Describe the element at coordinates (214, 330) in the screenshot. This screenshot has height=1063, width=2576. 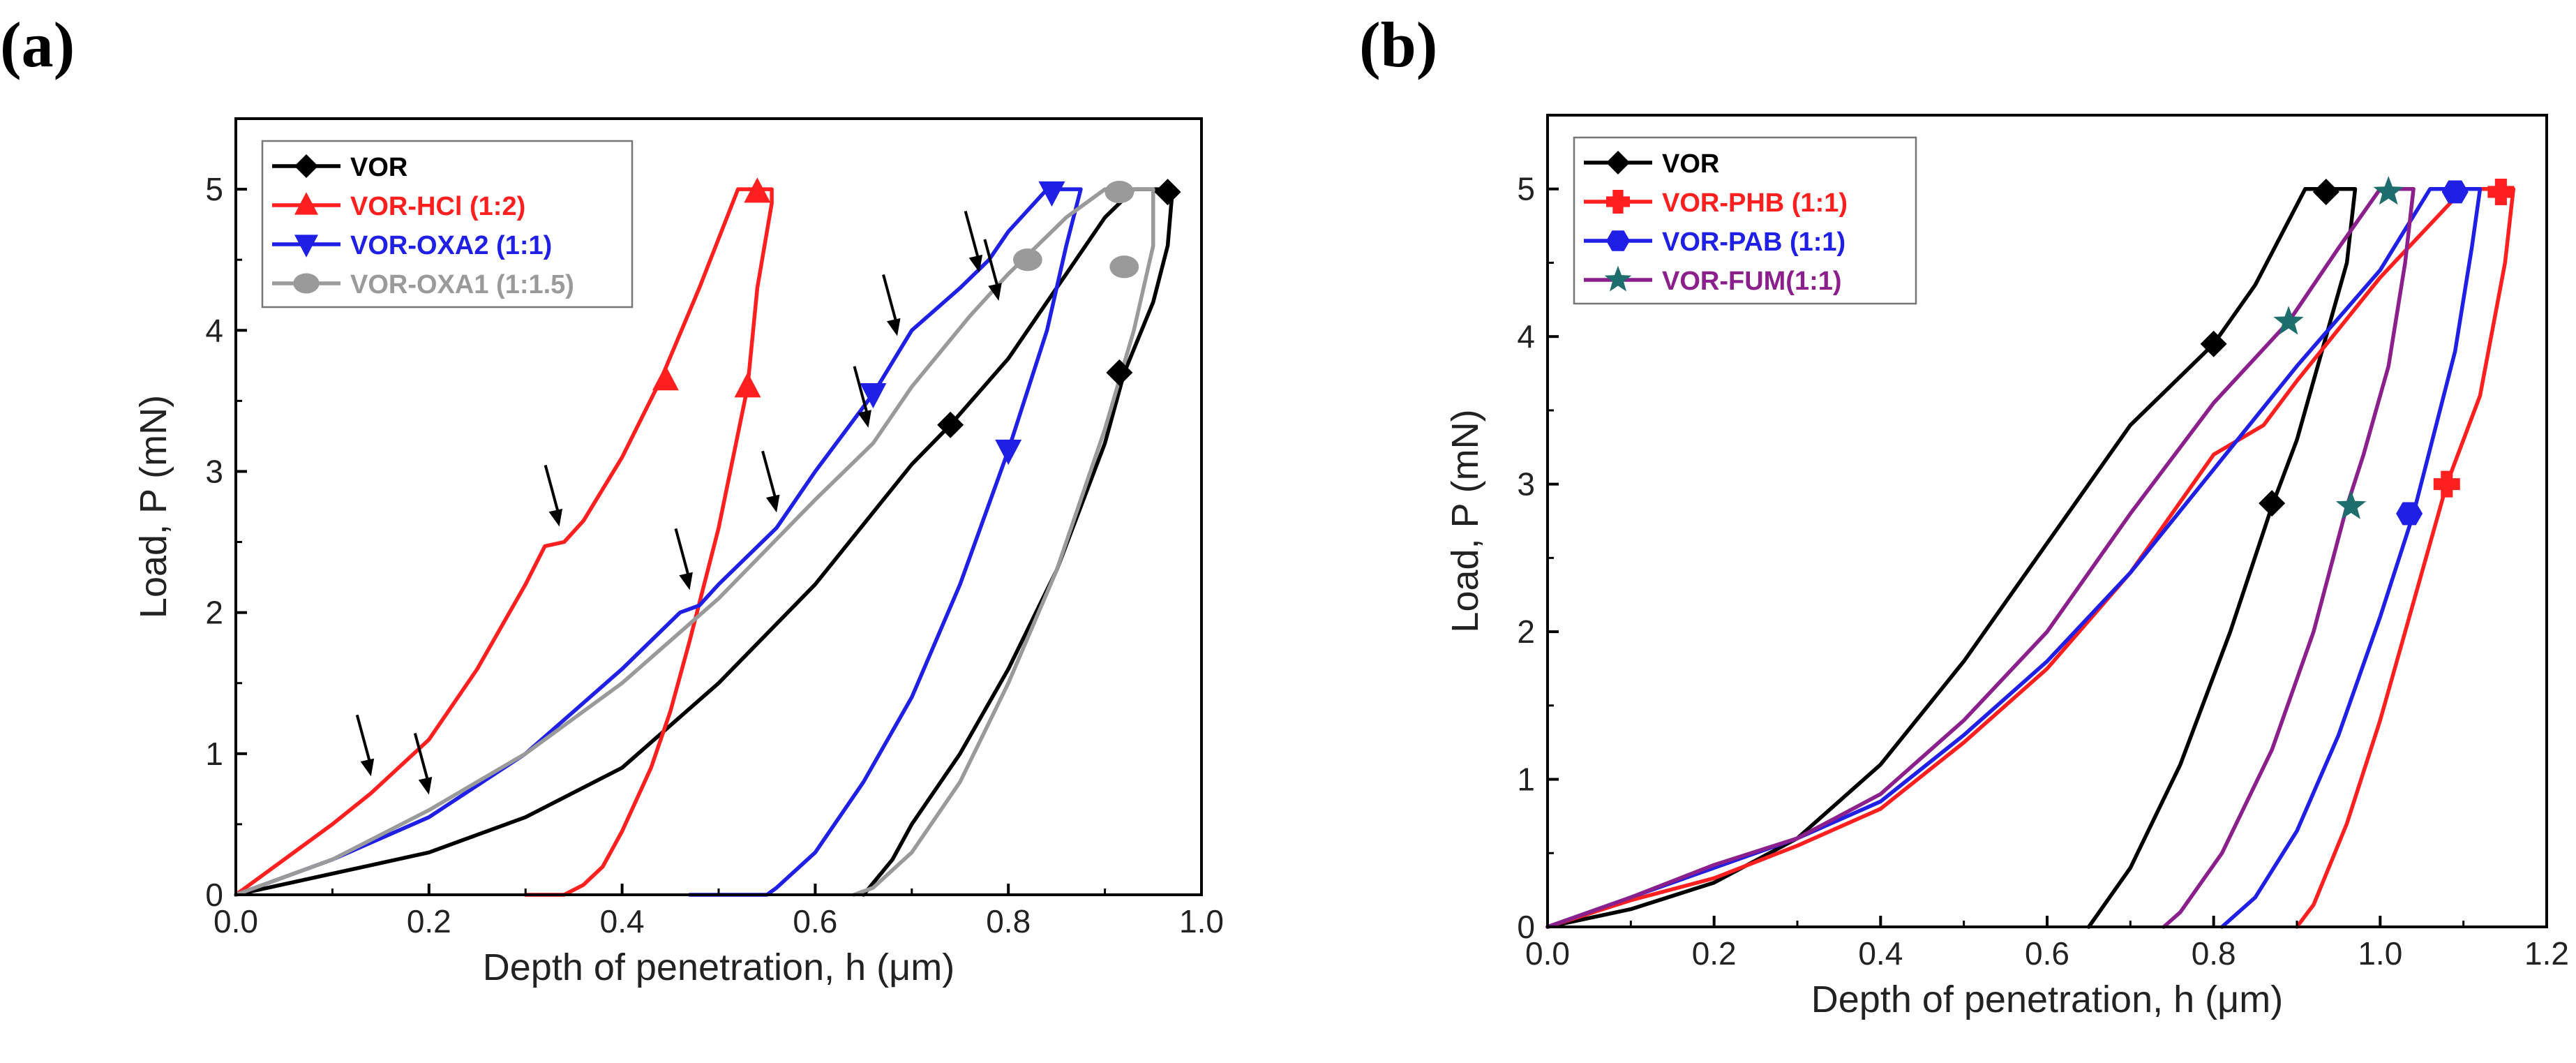
I see `y-tick-label: 4` at that location.